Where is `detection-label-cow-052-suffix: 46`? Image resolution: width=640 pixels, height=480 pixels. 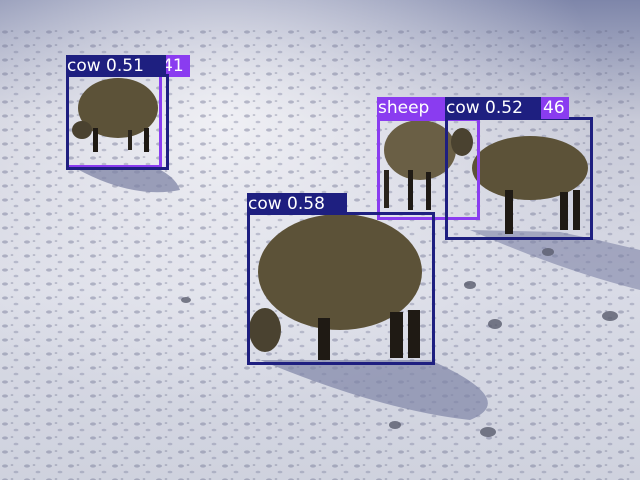 detection-label-cow-052-suffix: 46 is located at coordinates (555, 108).